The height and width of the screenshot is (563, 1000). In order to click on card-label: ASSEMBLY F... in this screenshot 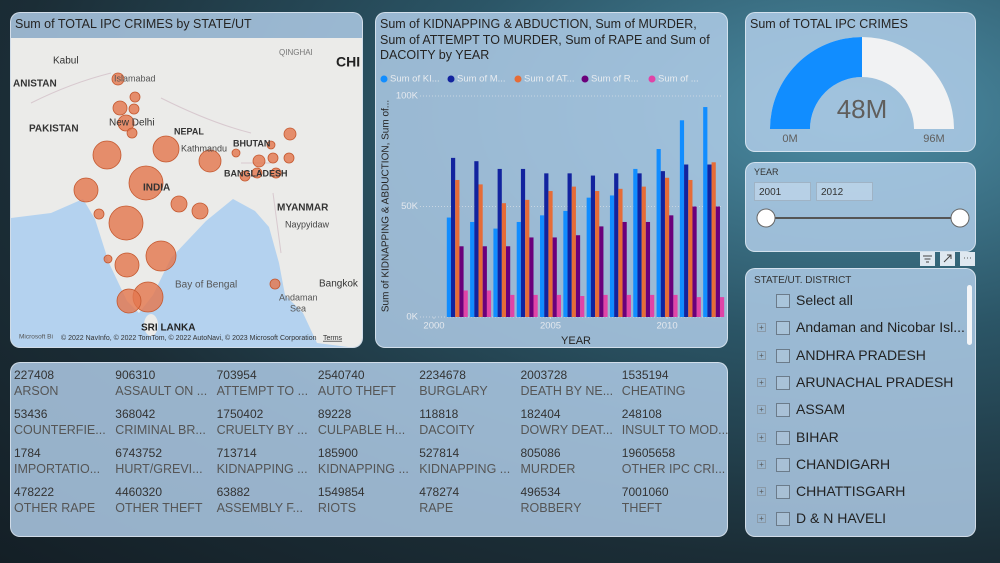, I will do `click(259, 508)`.